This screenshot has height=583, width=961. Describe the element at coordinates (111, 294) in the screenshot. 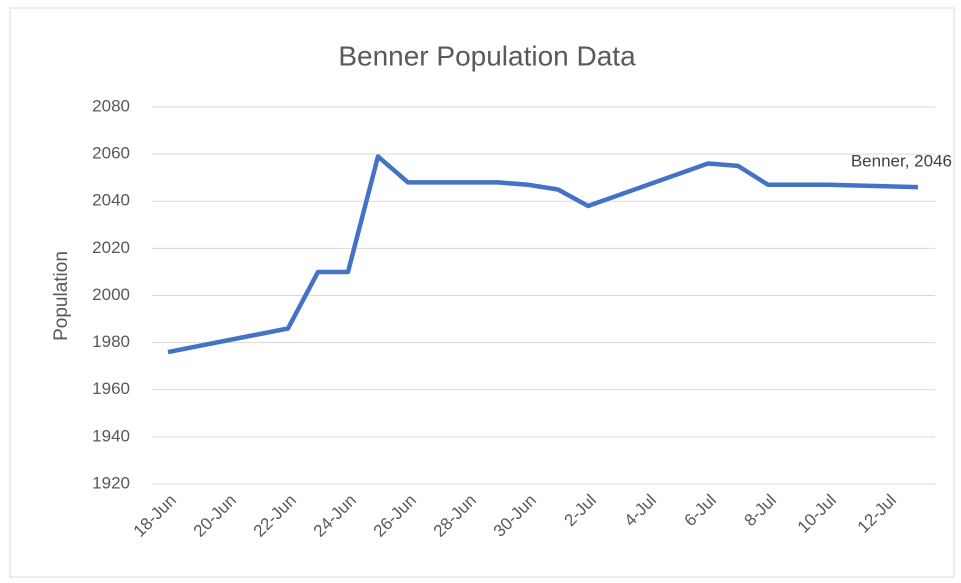

I see `y-tick-label: 2000` at that location.